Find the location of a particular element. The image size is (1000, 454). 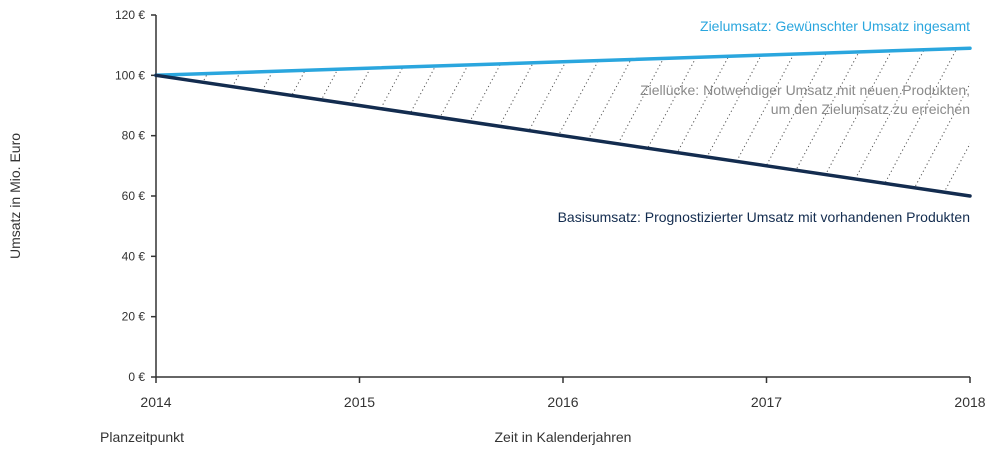

y-tick-label: 80 € is located at coordinates (134, 136).